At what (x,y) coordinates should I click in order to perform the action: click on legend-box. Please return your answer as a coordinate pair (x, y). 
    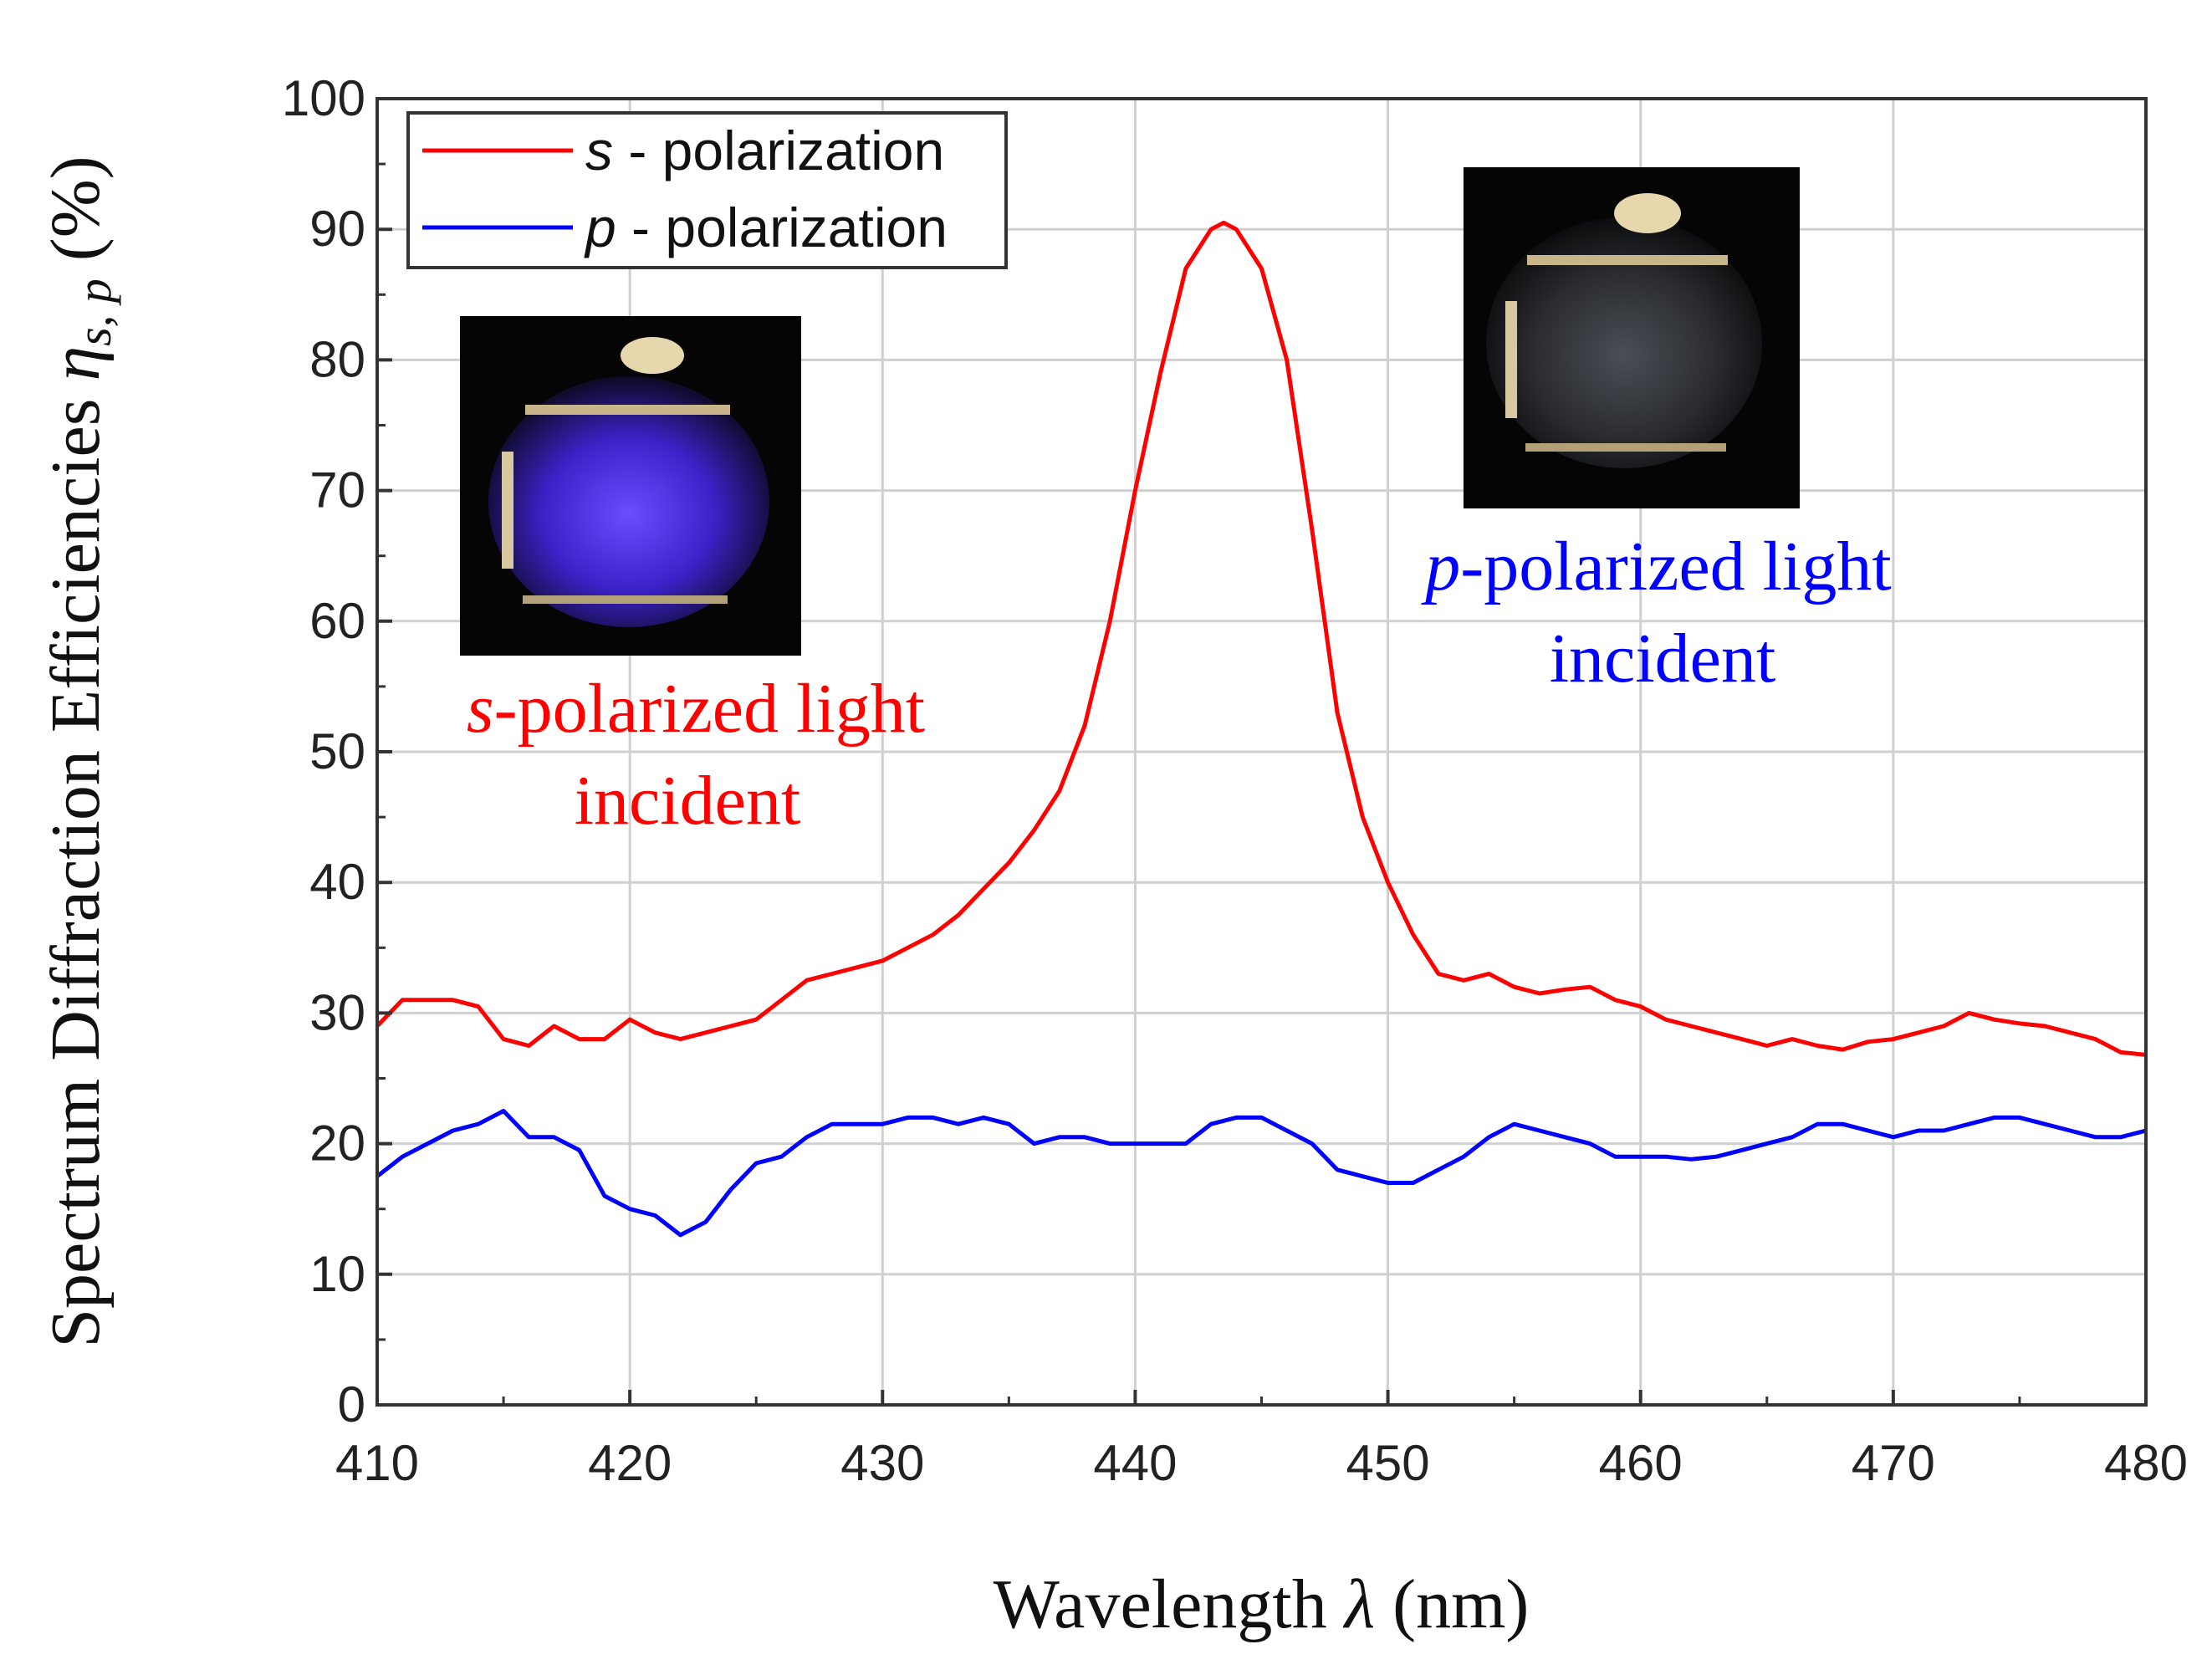
    Looking at the image, I should click on (707, 190).